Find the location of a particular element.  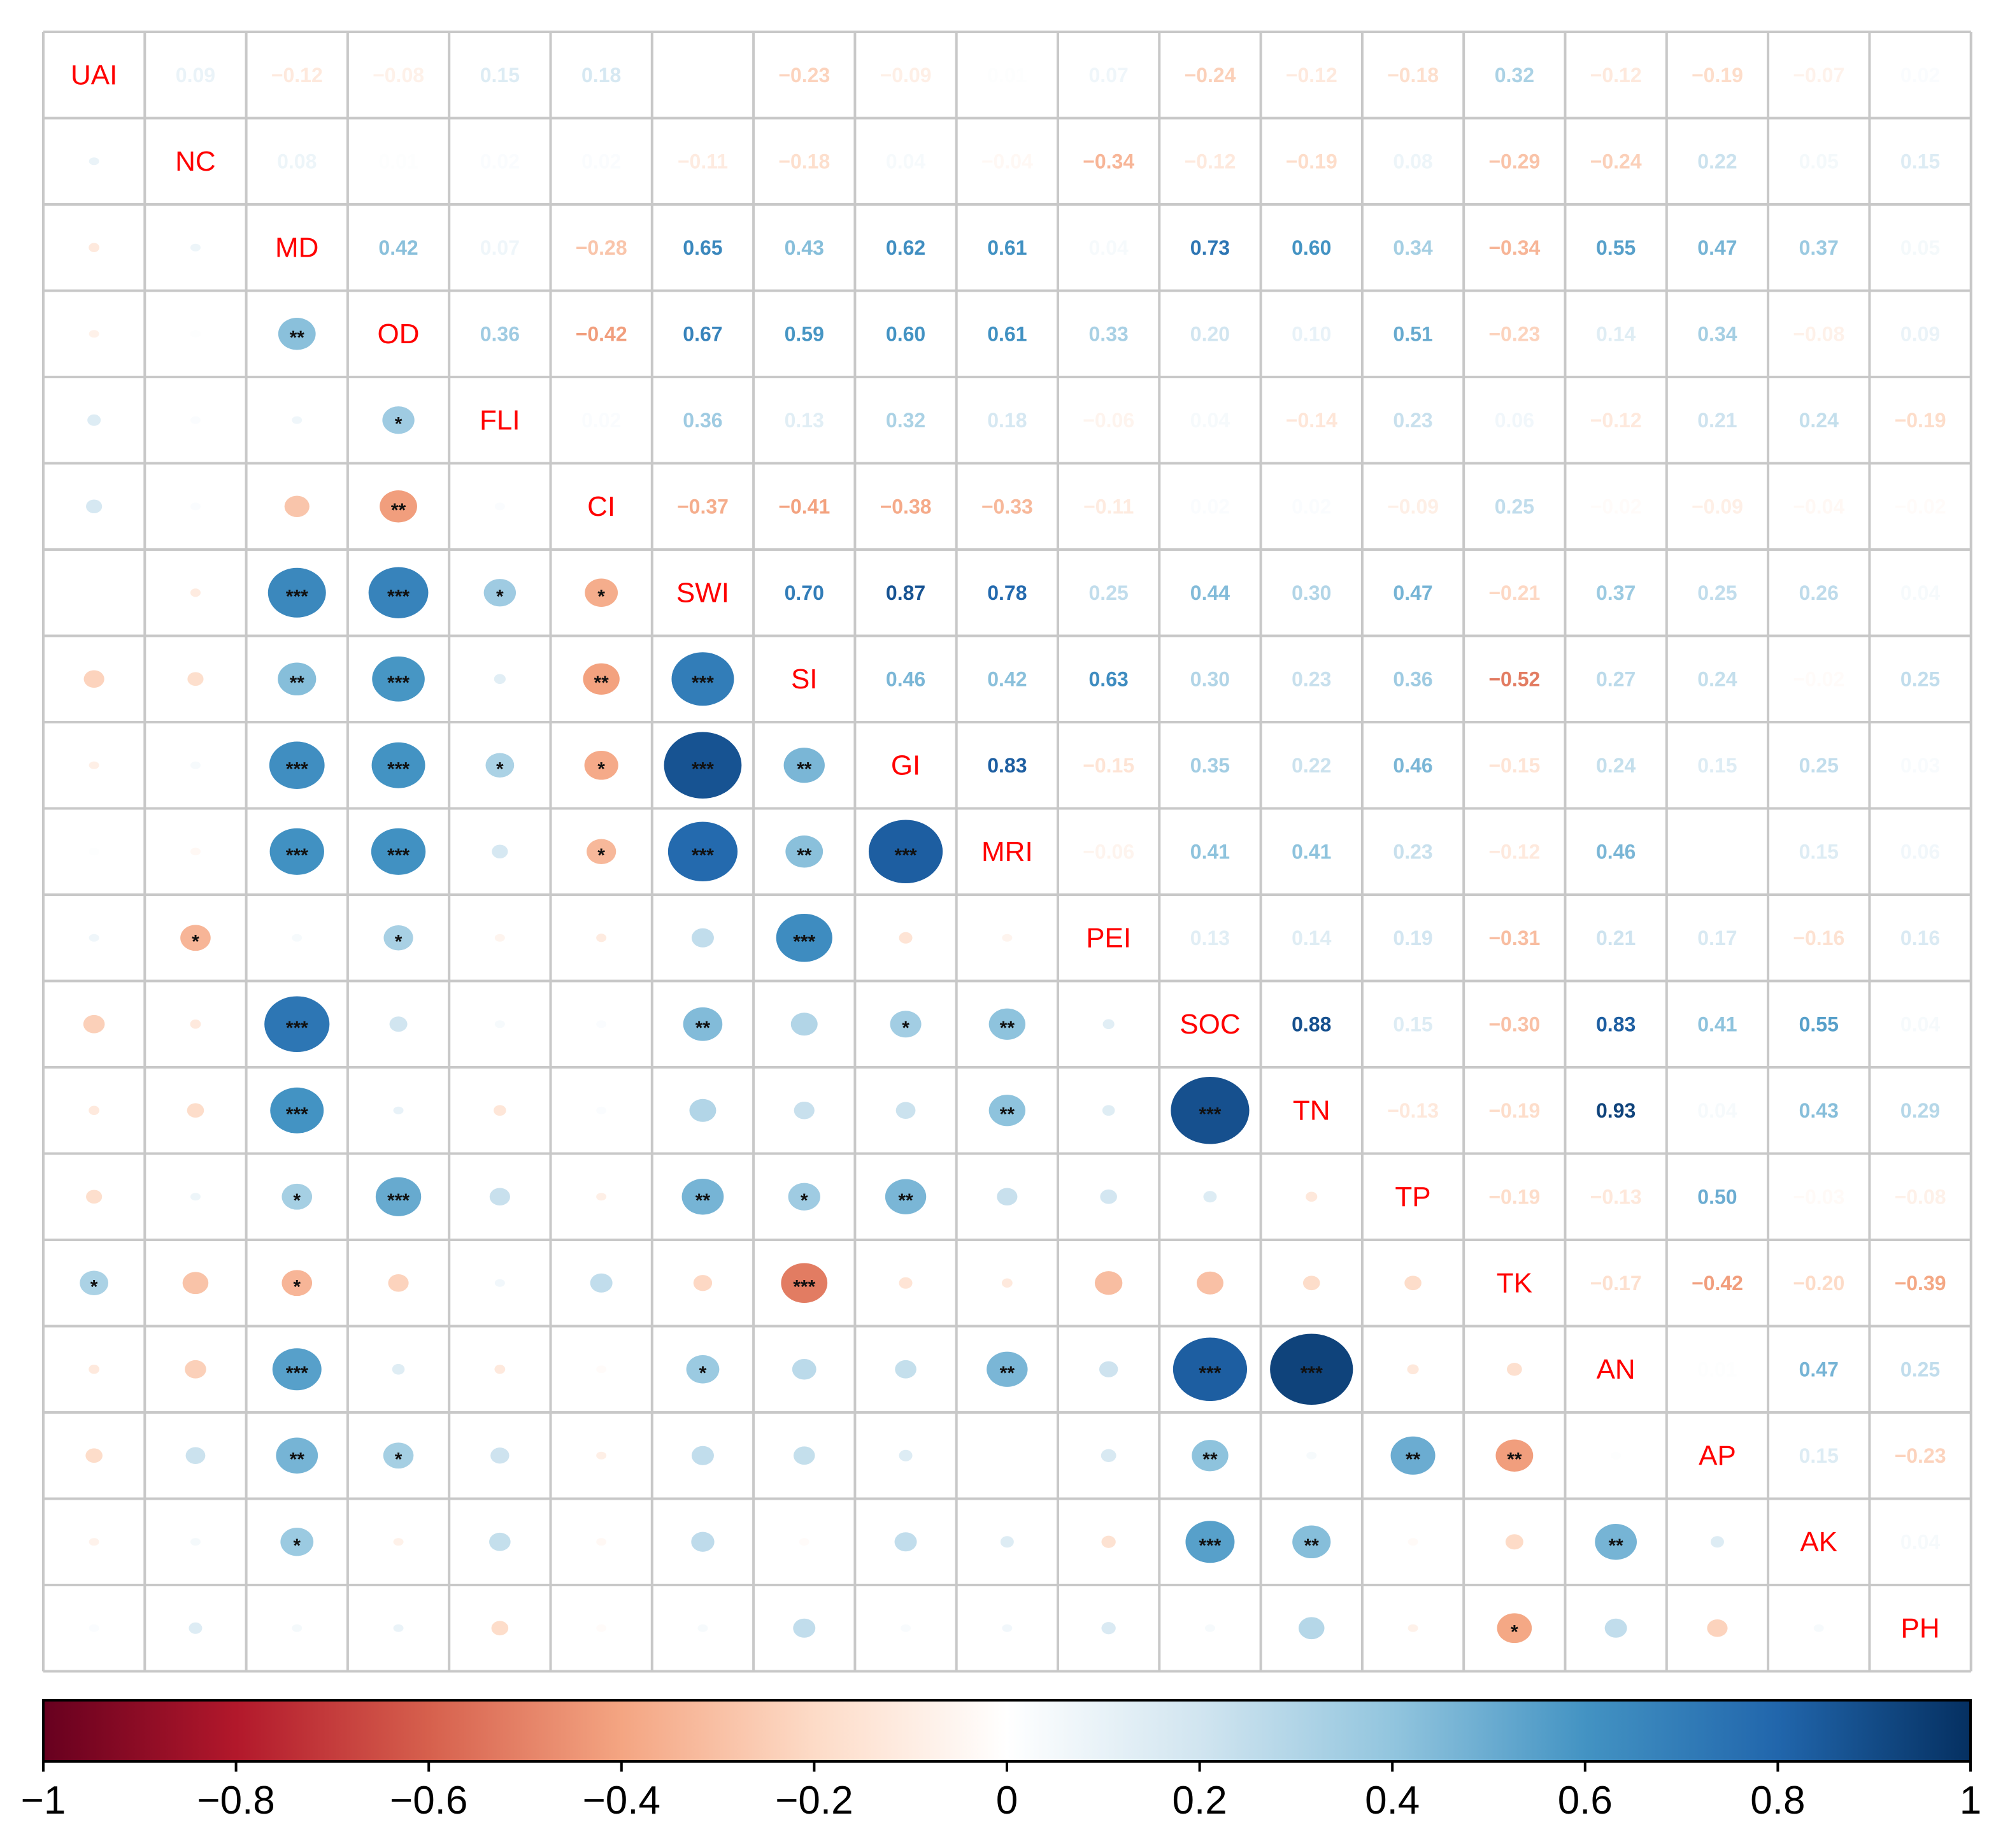

correlation-value: −0.11 is located at coordinates (703, 161).